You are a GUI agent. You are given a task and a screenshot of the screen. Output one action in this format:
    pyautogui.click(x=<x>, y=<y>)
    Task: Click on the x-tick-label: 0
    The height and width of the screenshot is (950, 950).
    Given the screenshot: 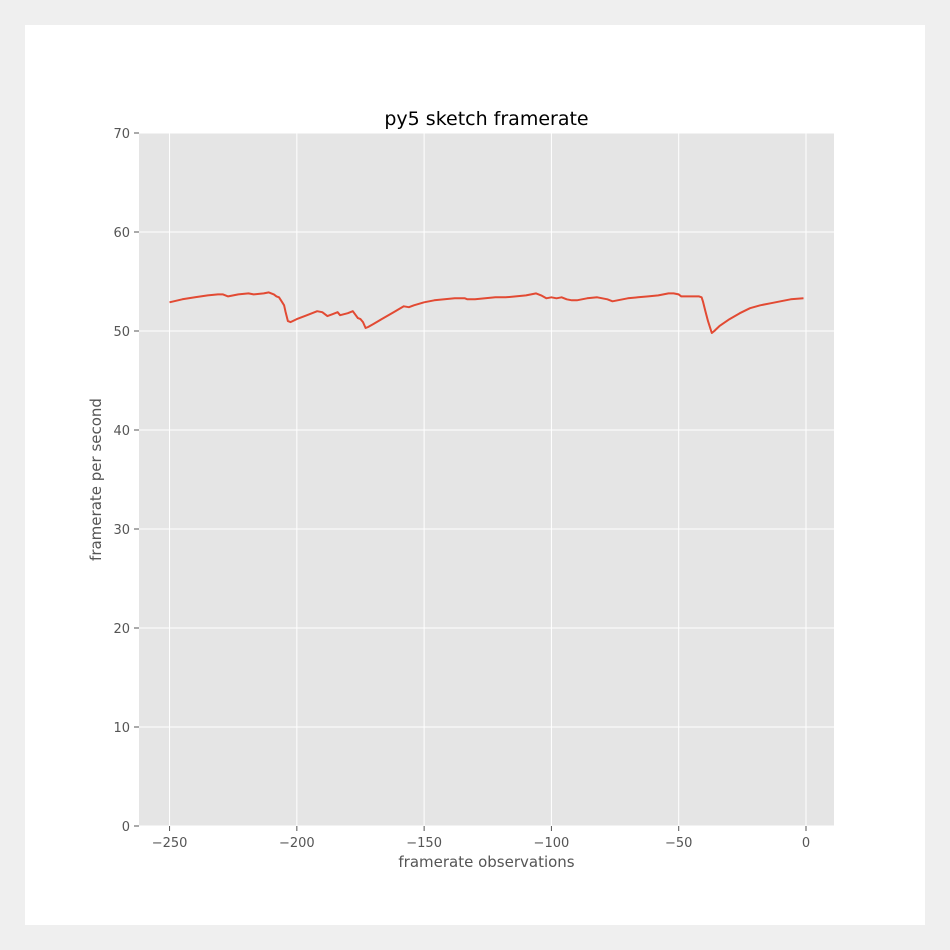 What is the action you would take?
    pyautogui.click(x=806, y=843)
    